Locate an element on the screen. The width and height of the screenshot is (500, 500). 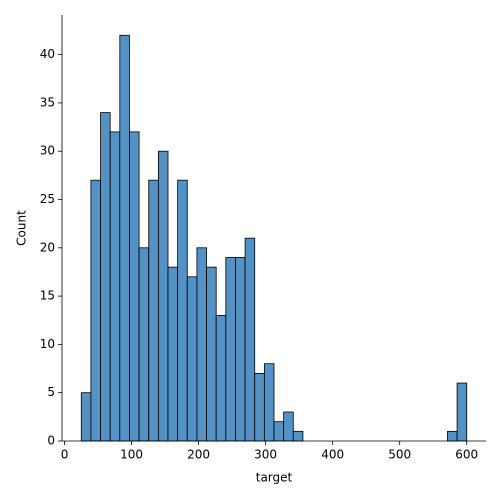
x-tick-label: 100 is located at coordinates (131, 455).